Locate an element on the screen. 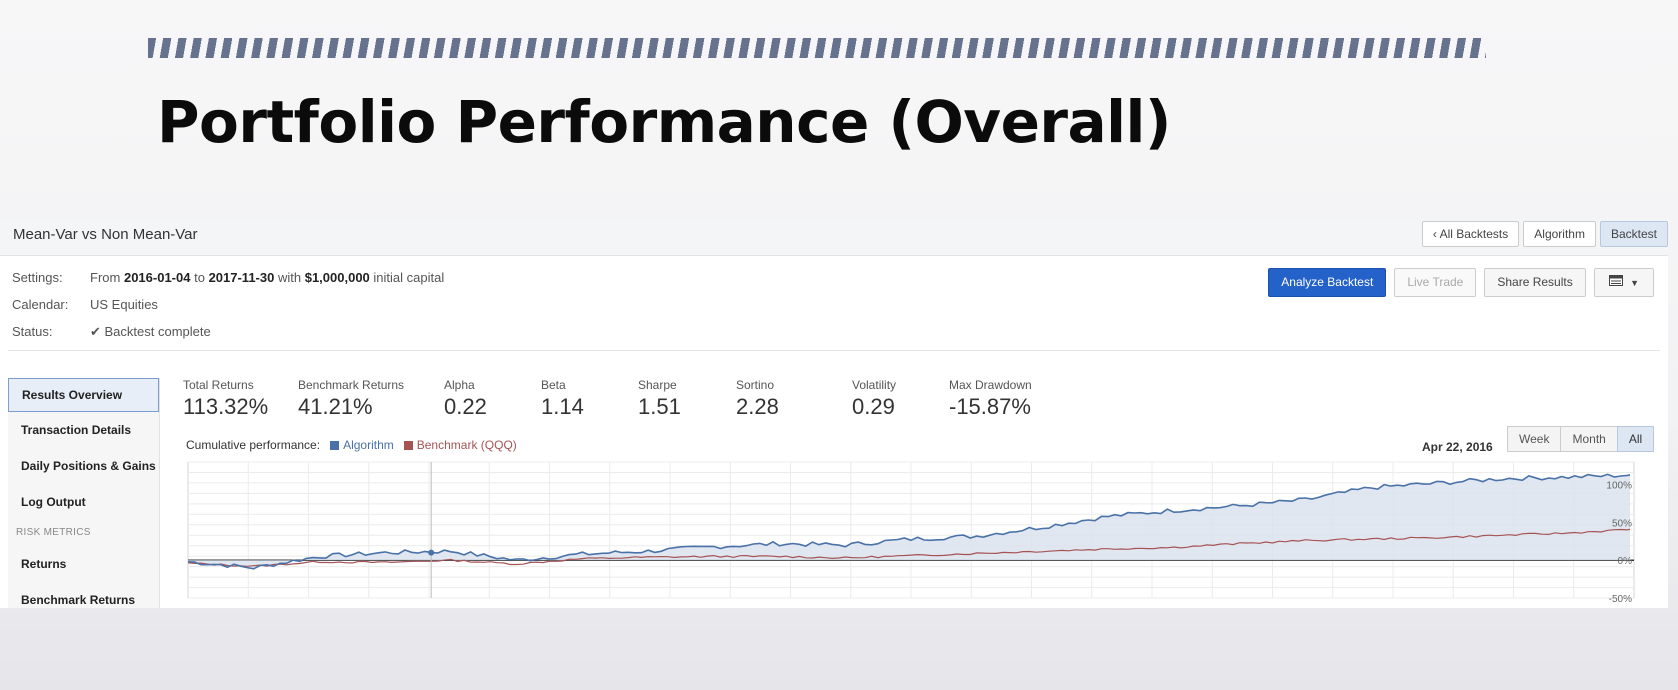  metric-value: 113.32% is located at coordinates (226, 406).